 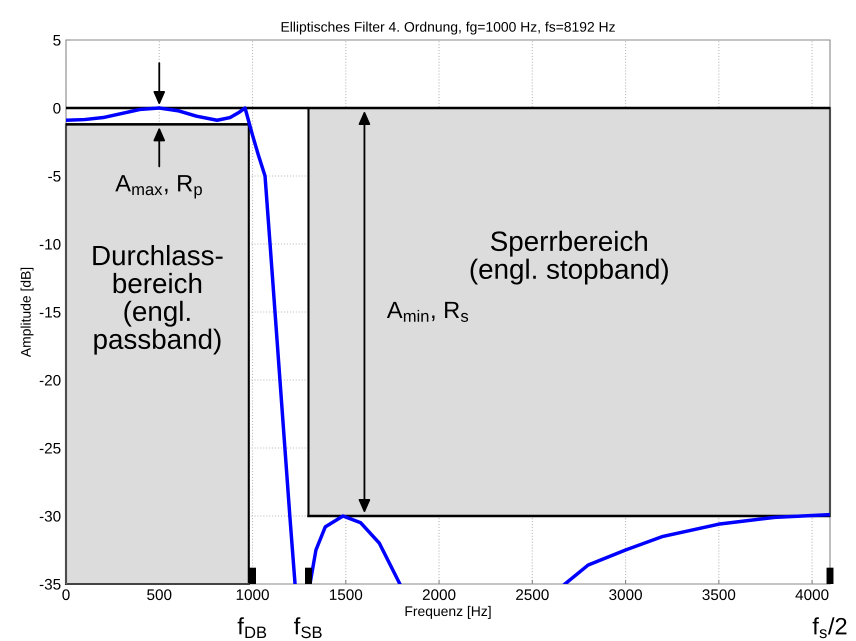 I want to click on x-tick-label: 4000, so click(x=811, y=594).